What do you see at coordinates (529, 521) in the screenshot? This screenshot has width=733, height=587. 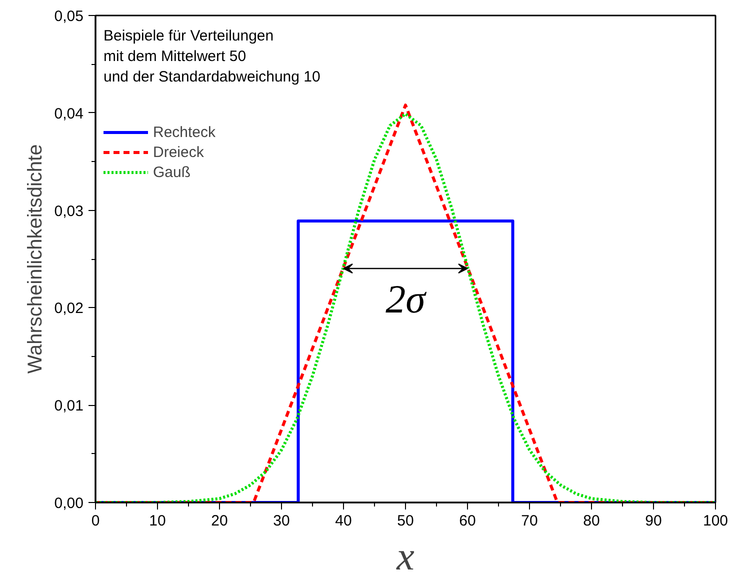 I see `x-tick-label: 70` at bounding box center [529, 521].